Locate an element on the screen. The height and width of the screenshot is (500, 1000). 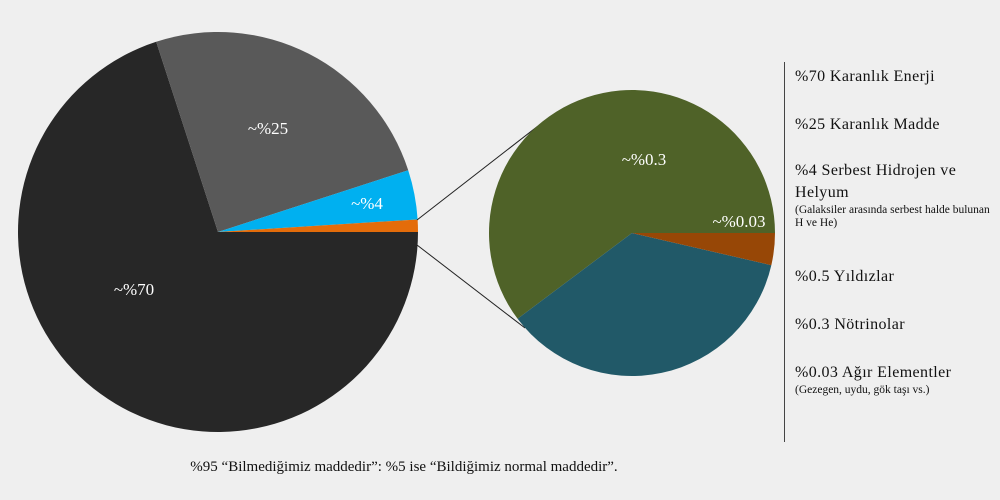
main-slice-label-2: ~%4 is located at coordinates (367, 203).